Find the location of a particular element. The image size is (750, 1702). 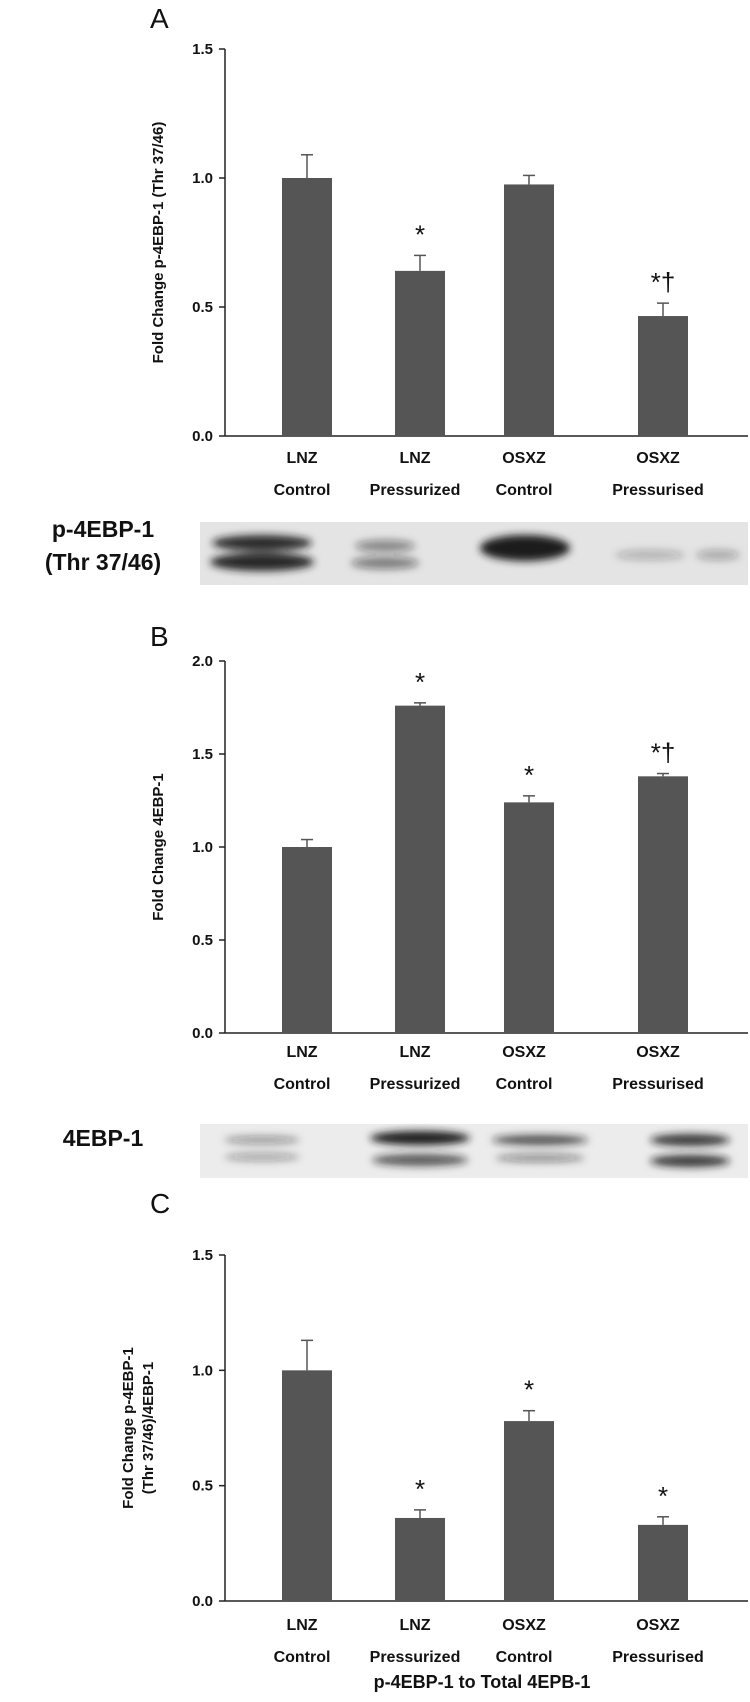

panel-label: B is located at coordinates (159, 636).